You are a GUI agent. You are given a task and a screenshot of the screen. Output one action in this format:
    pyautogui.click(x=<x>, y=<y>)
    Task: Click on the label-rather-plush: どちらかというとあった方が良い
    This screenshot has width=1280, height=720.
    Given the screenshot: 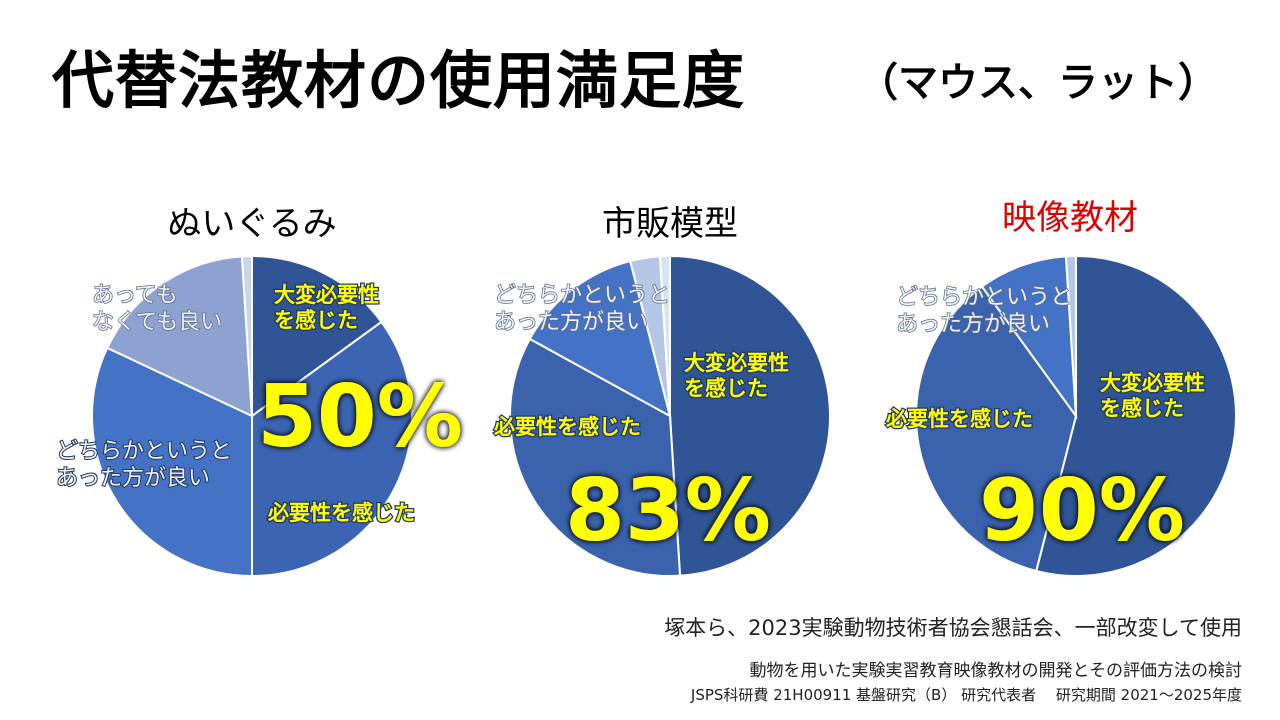 What is the action you would take?
    pyautogui.click(x=144, y=465)
    